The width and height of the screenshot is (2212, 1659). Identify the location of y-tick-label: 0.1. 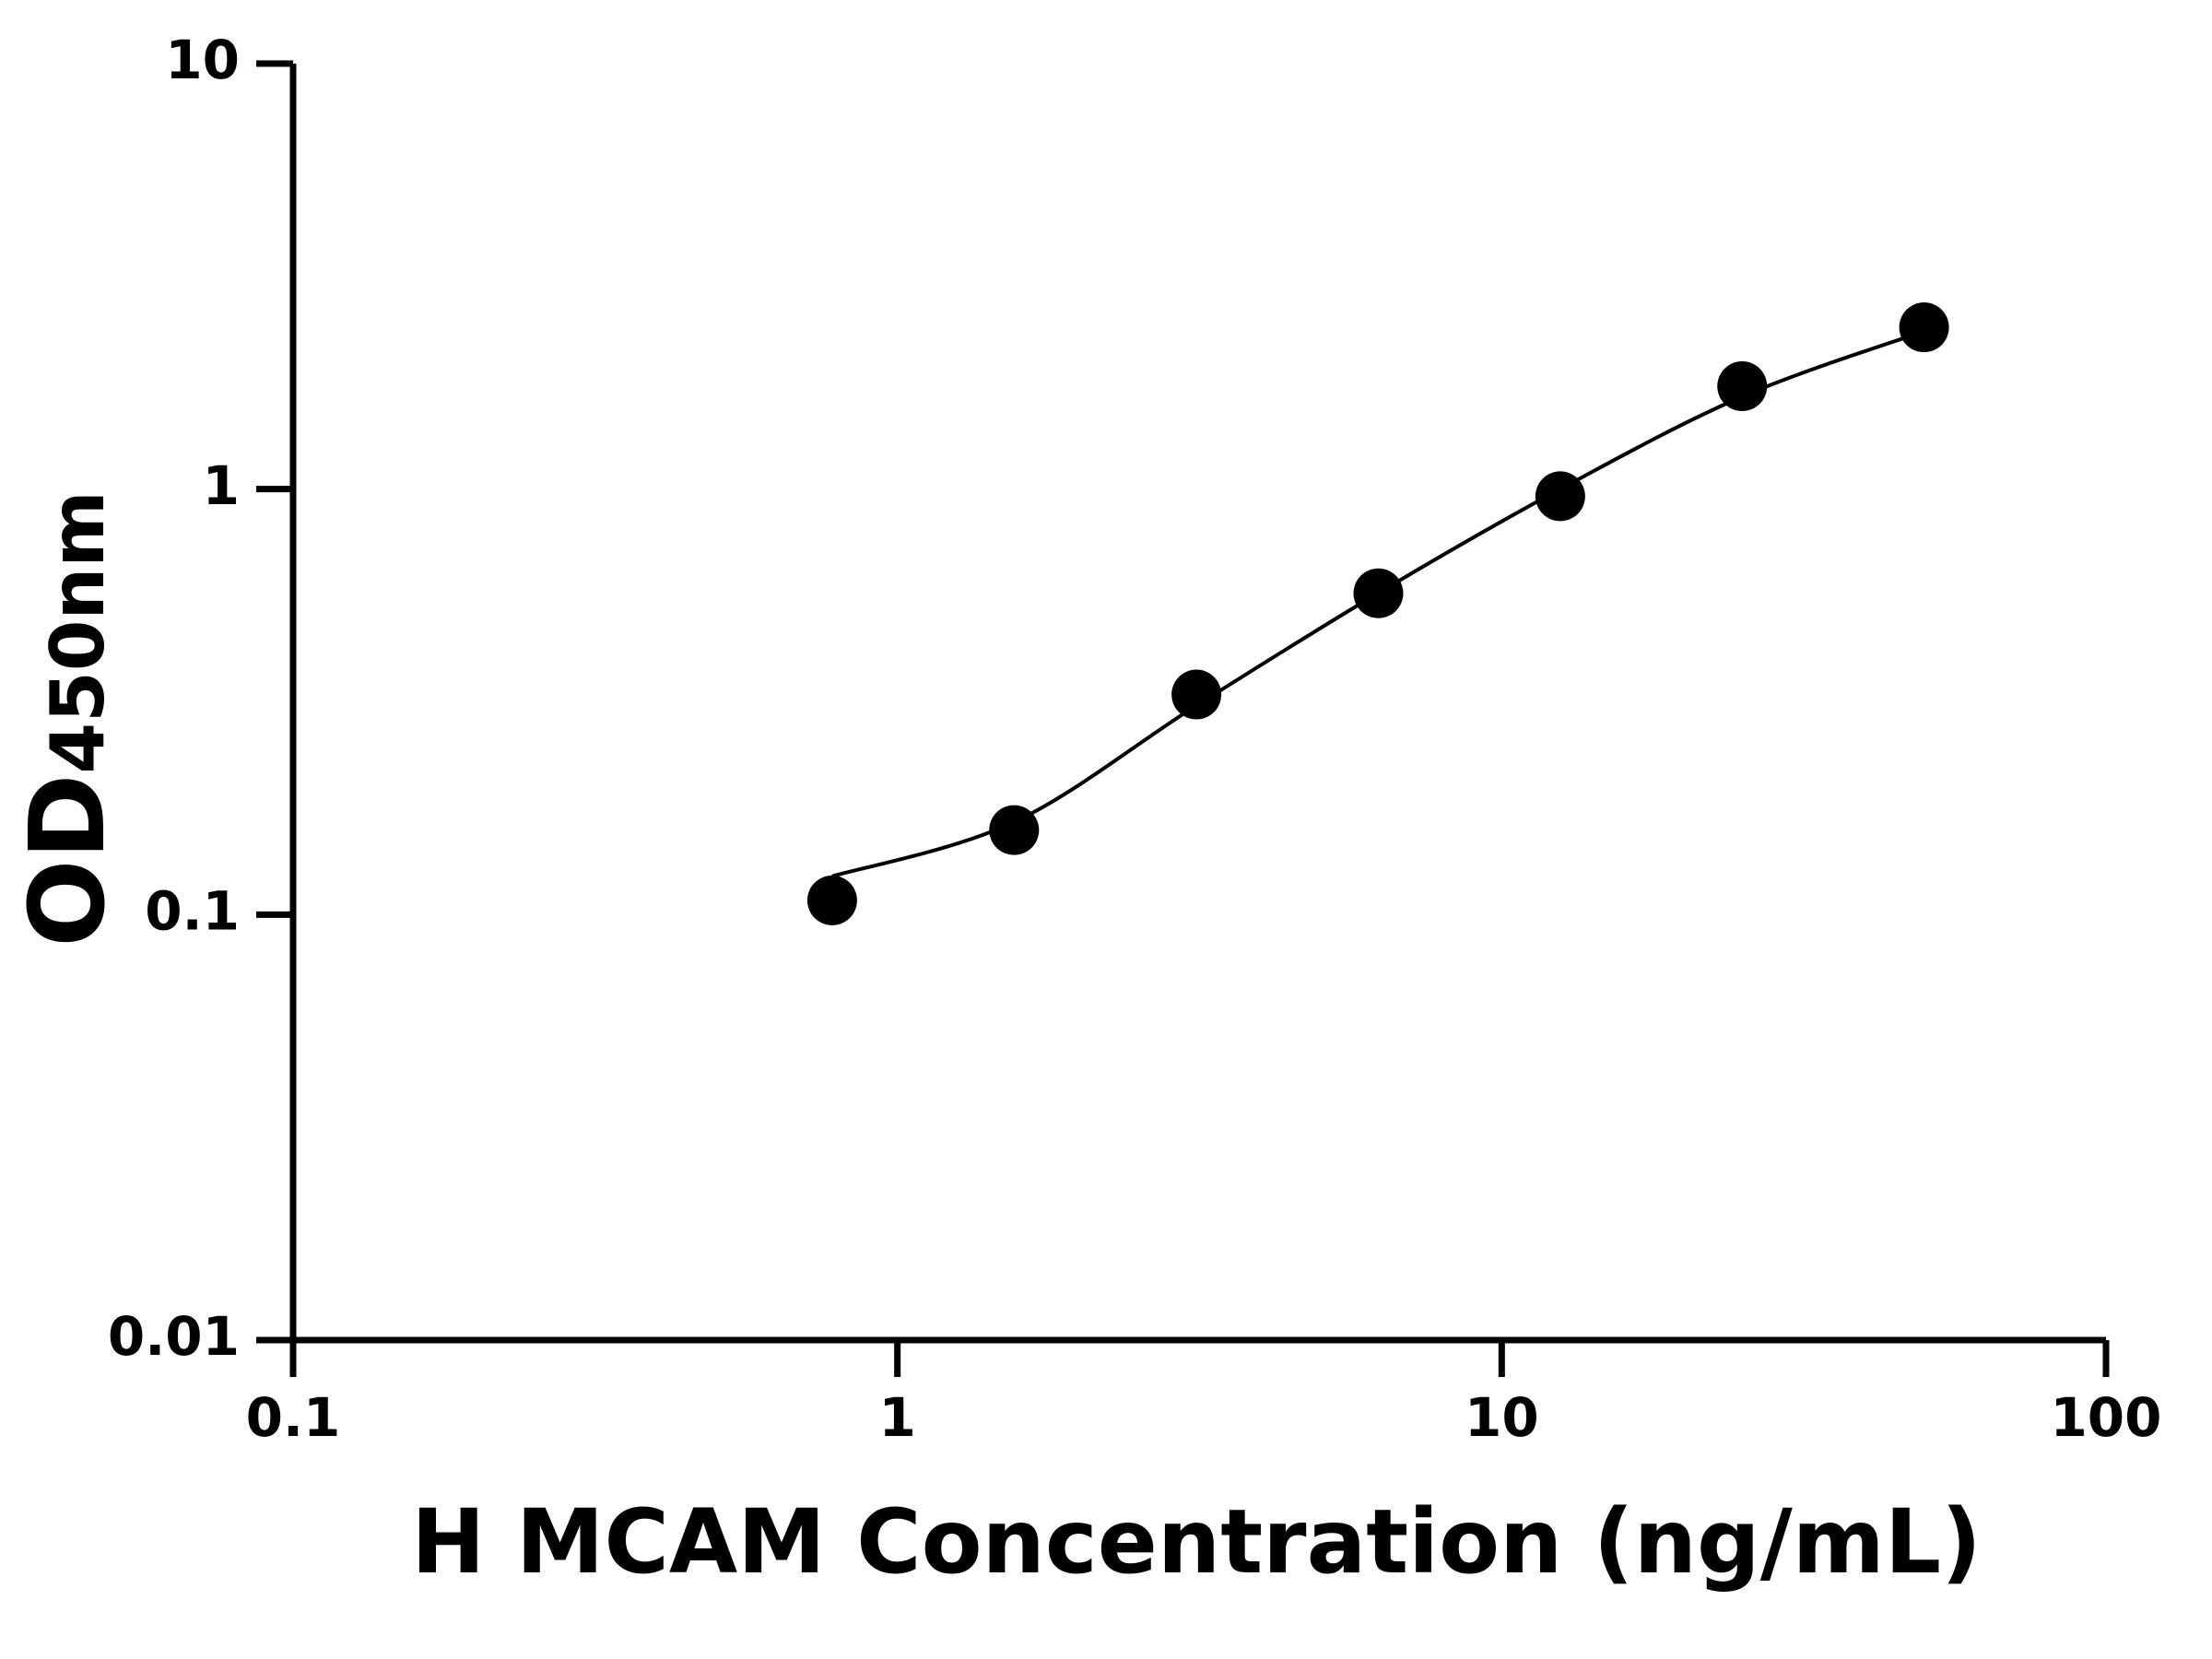
(192, 910).